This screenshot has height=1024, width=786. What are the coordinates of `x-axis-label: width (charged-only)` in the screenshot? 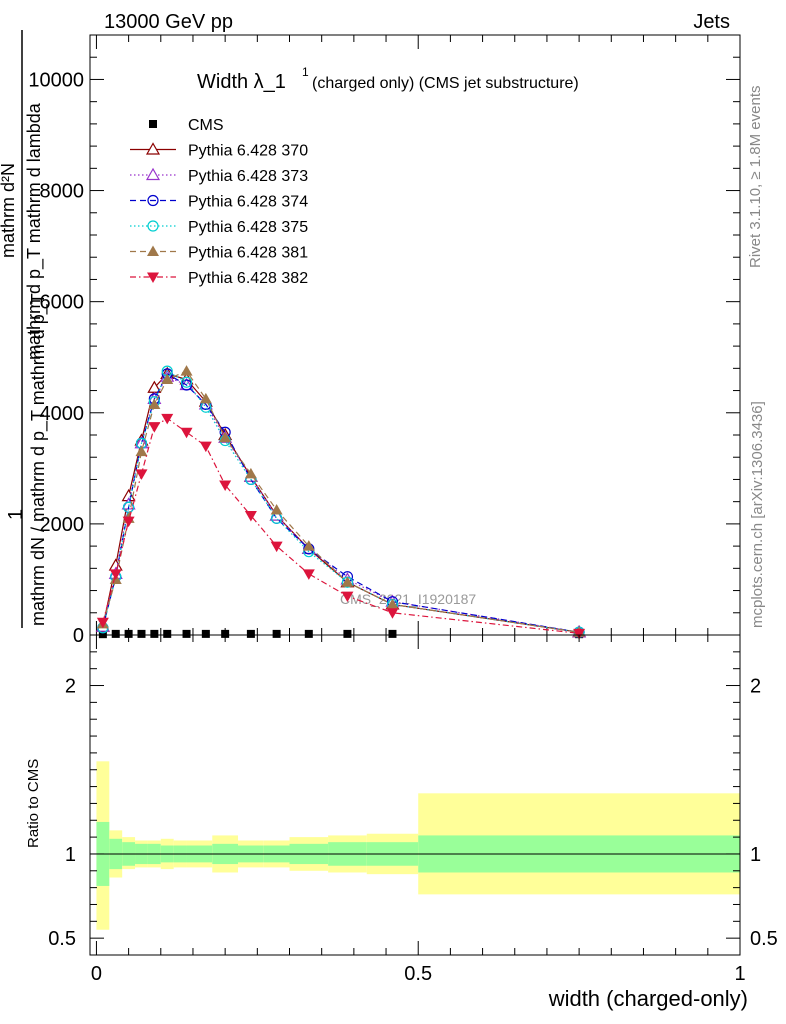 It's located at (648, 998).